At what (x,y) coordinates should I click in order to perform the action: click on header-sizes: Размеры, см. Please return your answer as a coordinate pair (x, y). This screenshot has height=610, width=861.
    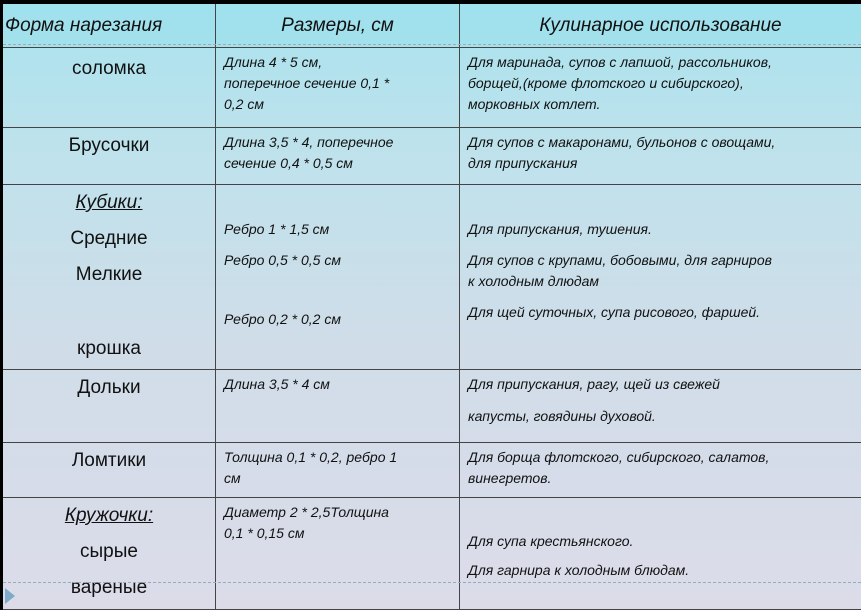
    Looking at the image, I should click on (338, 26).